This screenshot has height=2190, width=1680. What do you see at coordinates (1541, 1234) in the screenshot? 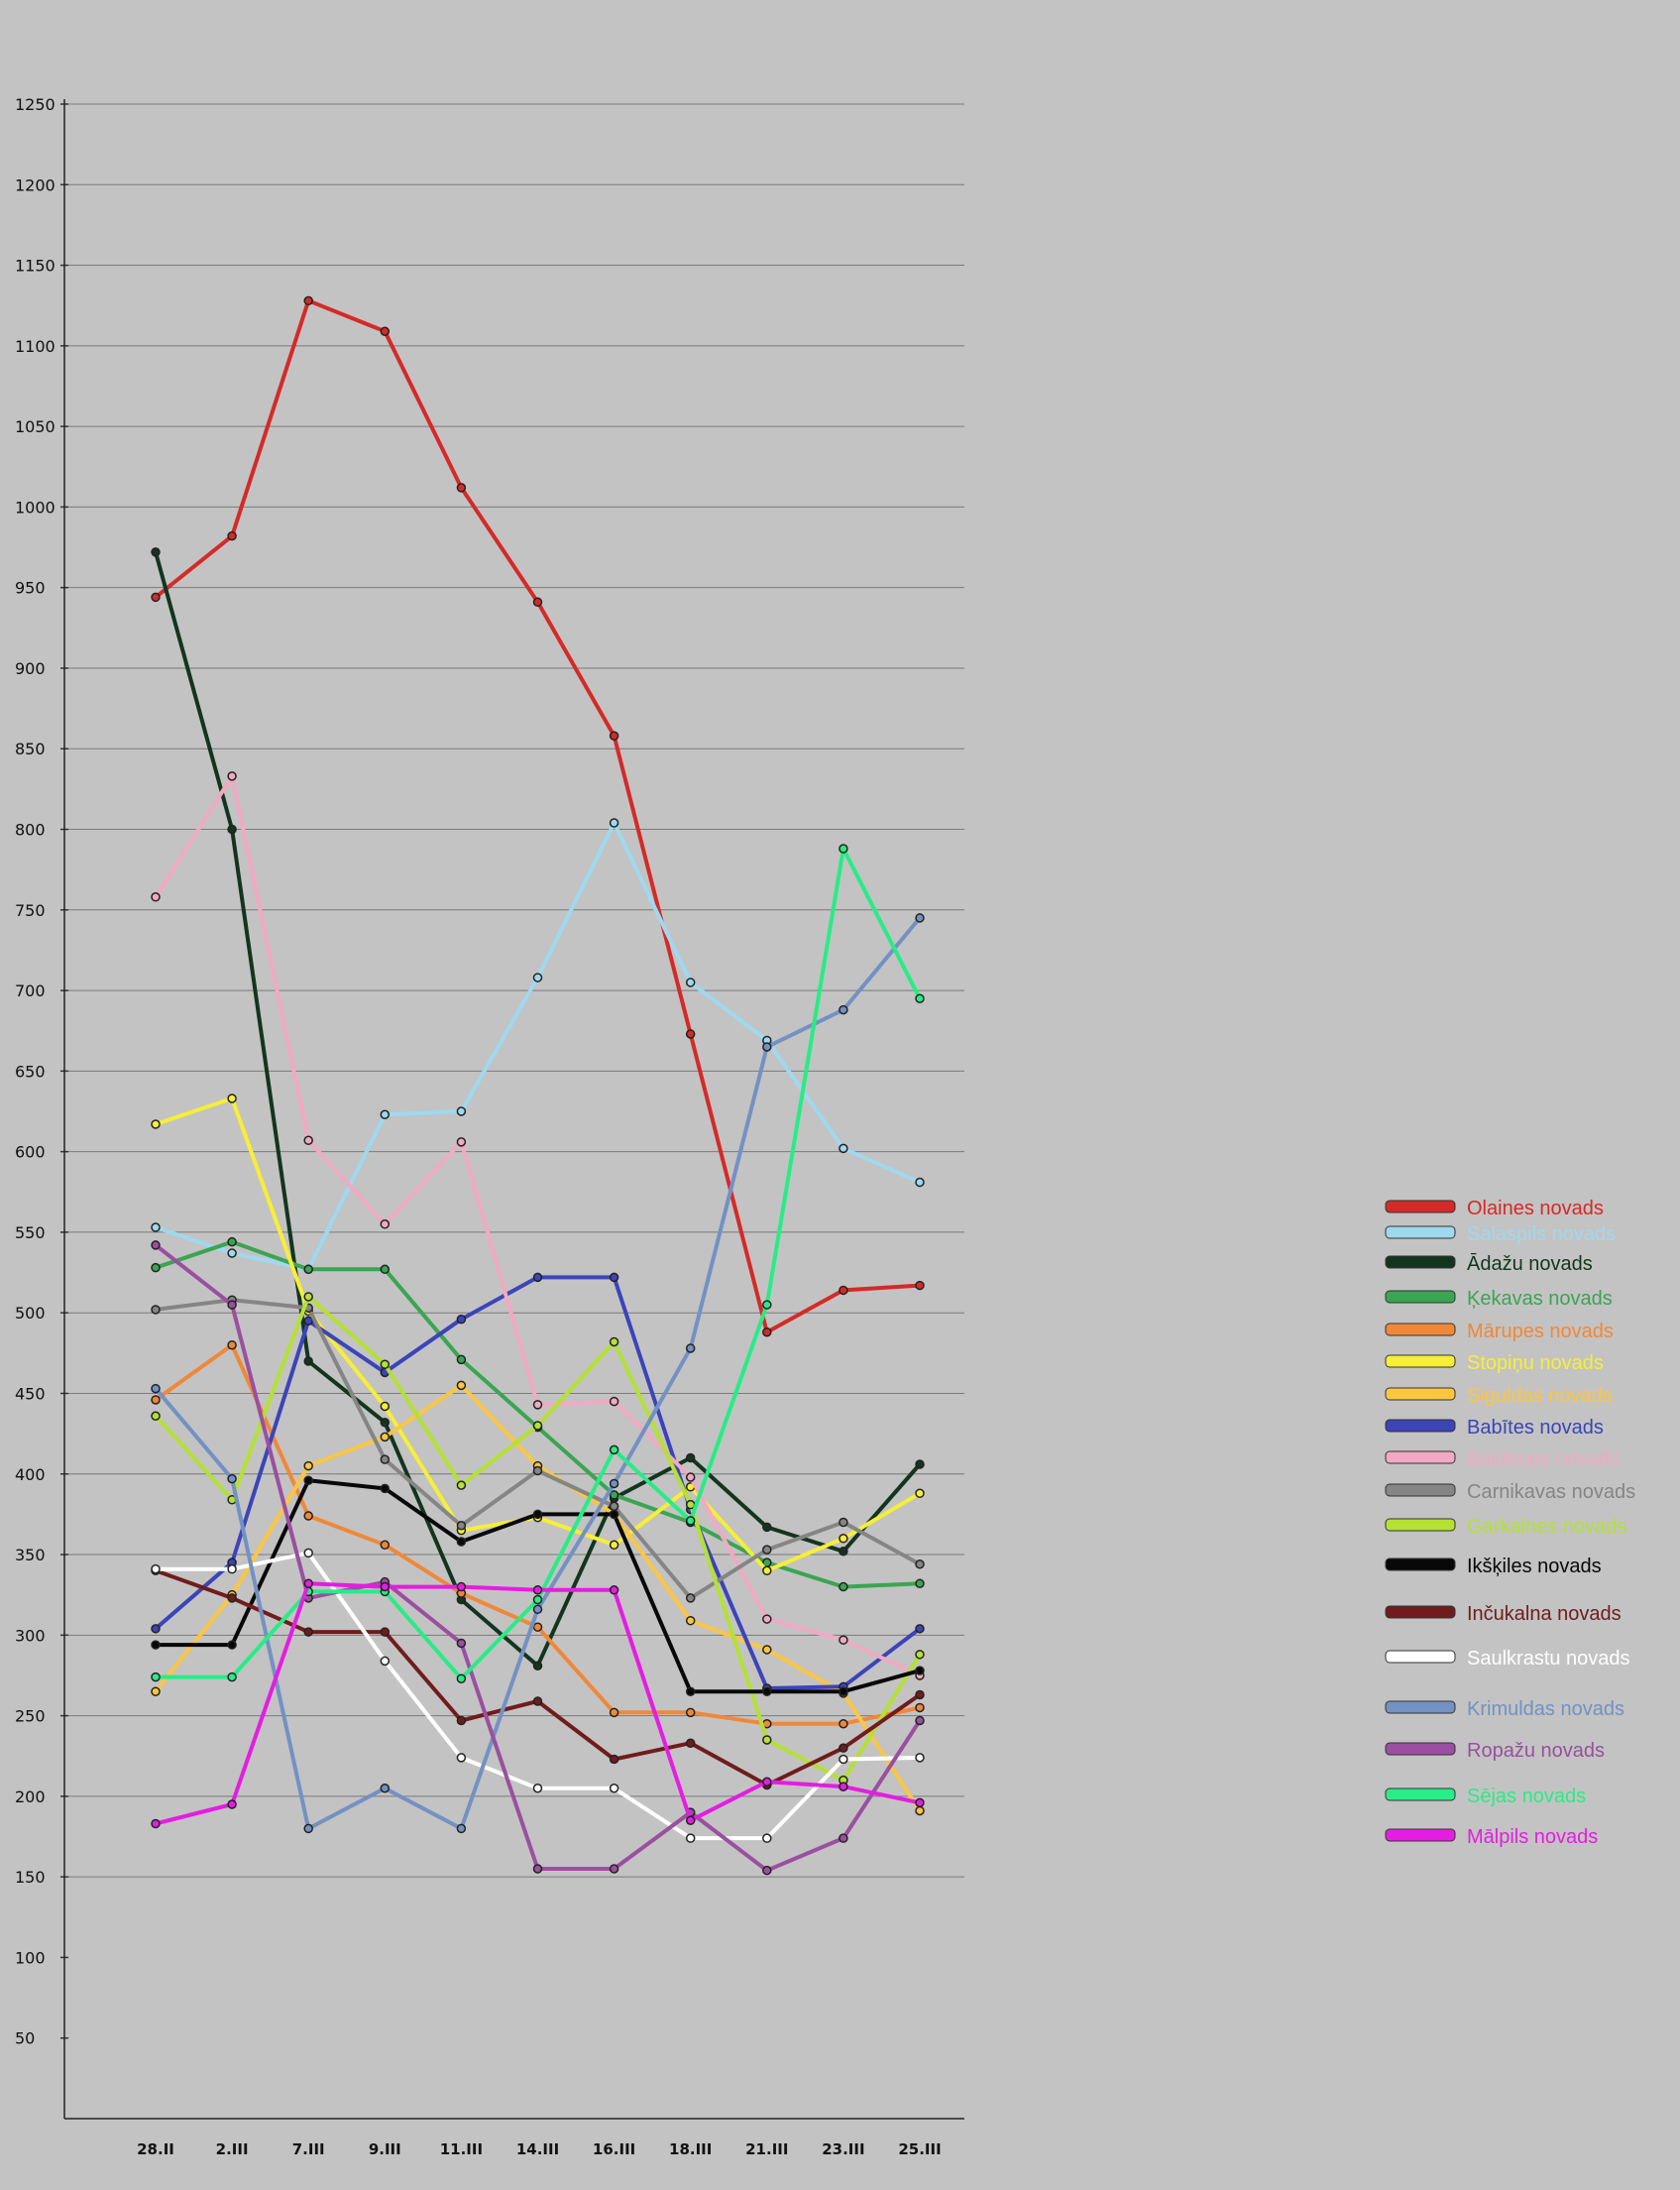
I see `legend-label: Salaspils novads` at bounding box center [1541, 1234].